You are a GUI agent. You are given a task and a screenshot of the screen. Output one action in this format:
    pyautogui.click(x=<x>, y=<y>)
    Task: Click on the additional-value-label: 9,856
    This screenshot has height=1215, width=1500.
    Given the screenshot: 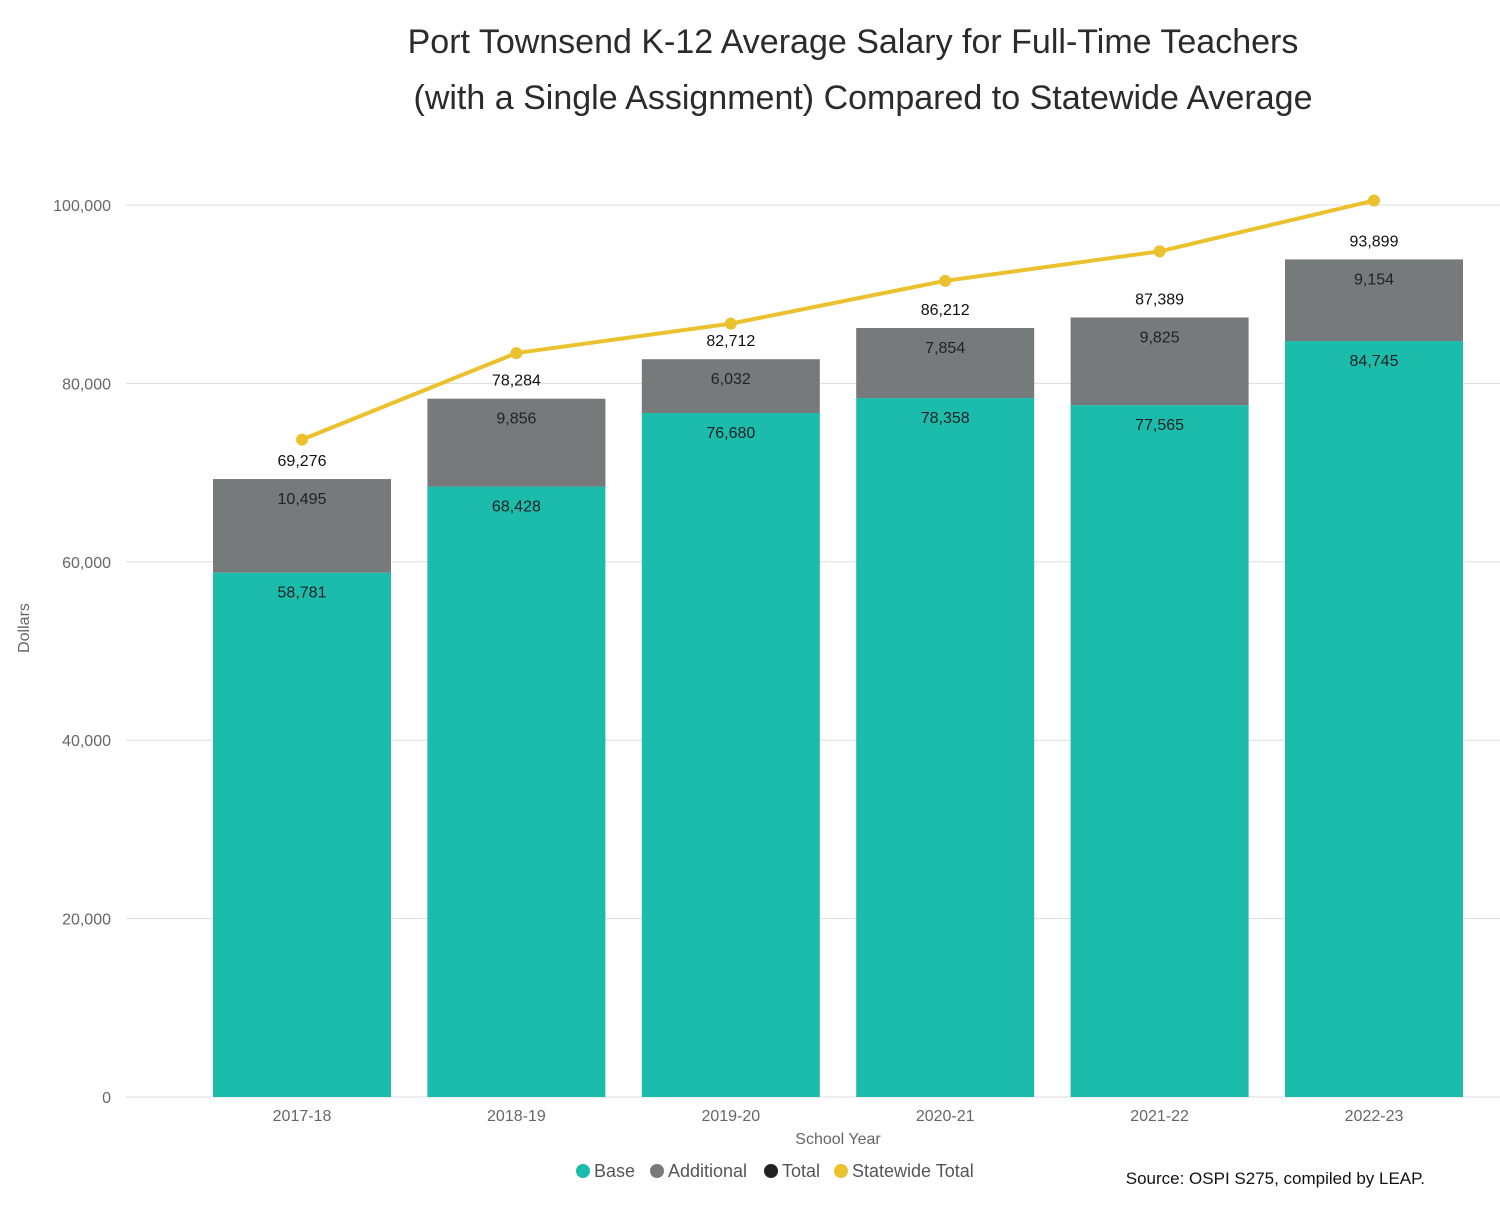 What is the action you would take?
    pyautogui.click(x=516, y=419)
    